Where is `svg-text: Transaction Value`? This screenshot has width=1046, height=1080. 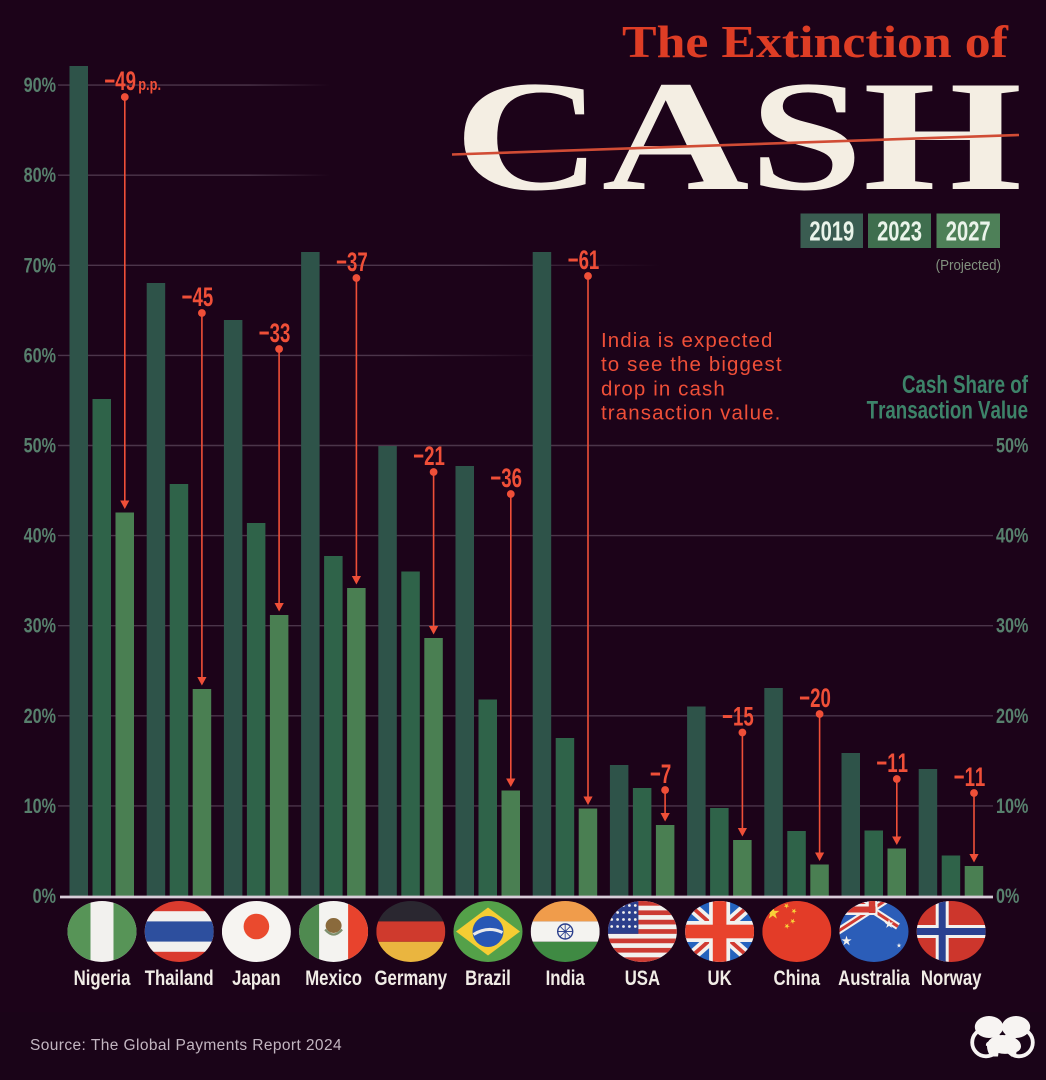 svg-text: Transaction Value is located at coordinates (947, 410).